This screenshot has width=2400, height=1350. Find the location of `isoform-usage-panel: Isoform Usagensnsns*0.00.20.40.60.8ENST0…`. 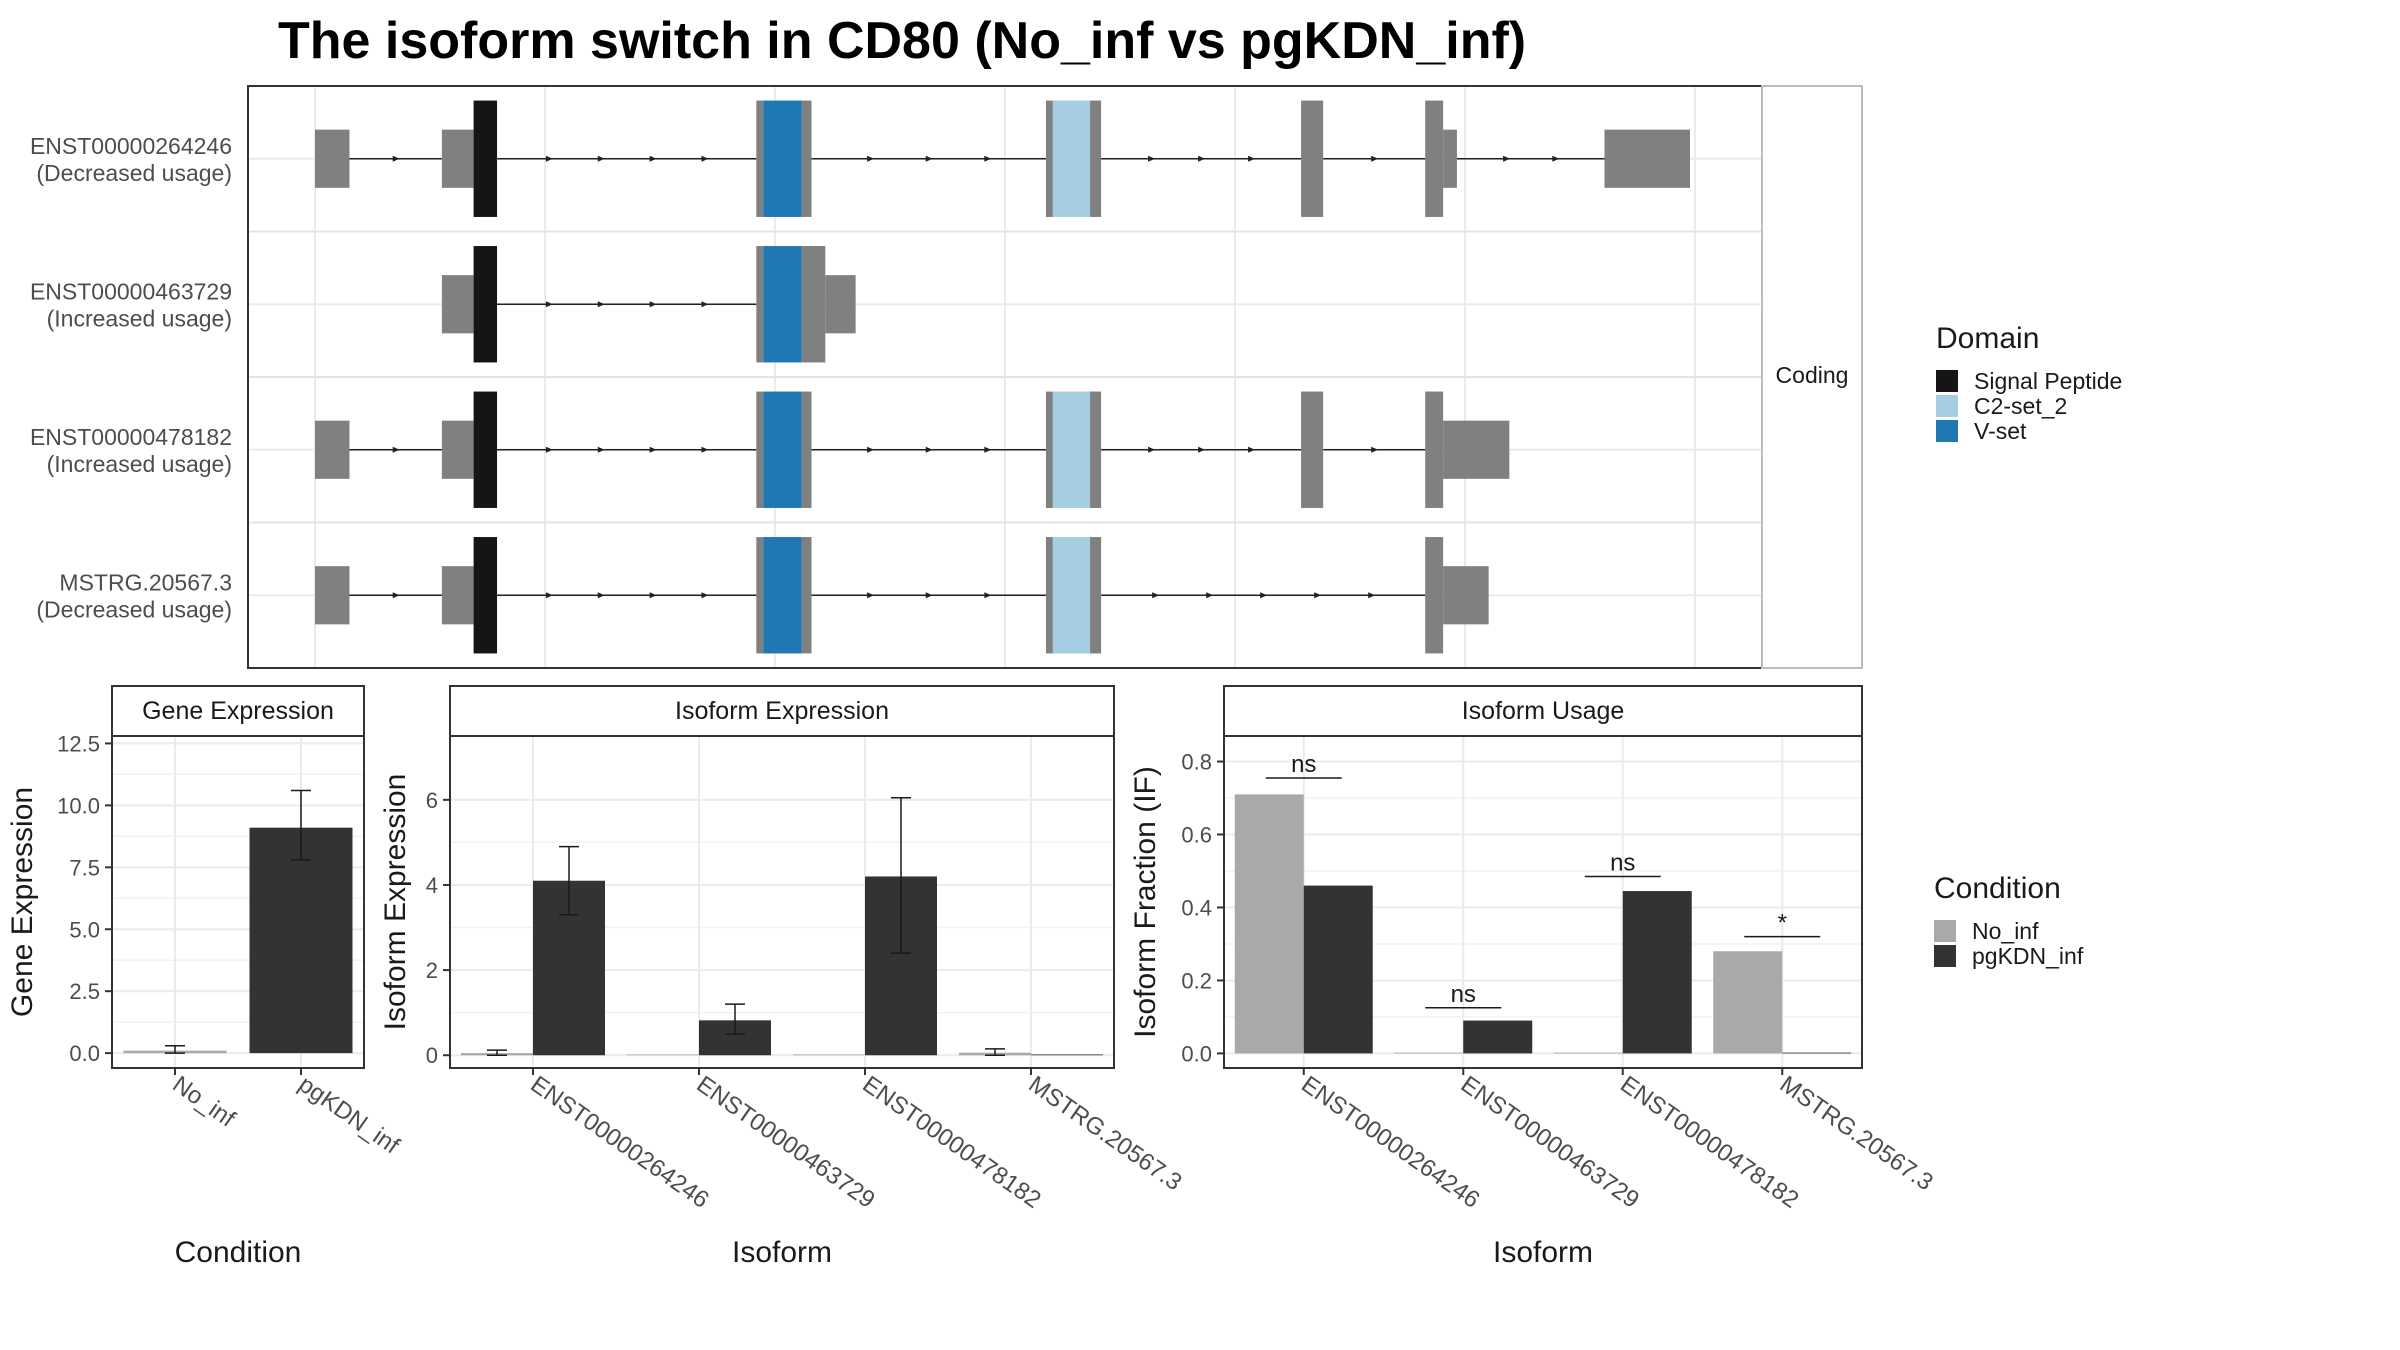

isoform-usage-panel: Isoform Usagensnsns*0.00.20.40.60.8ENST0… is located at coordinates (1533, 977).